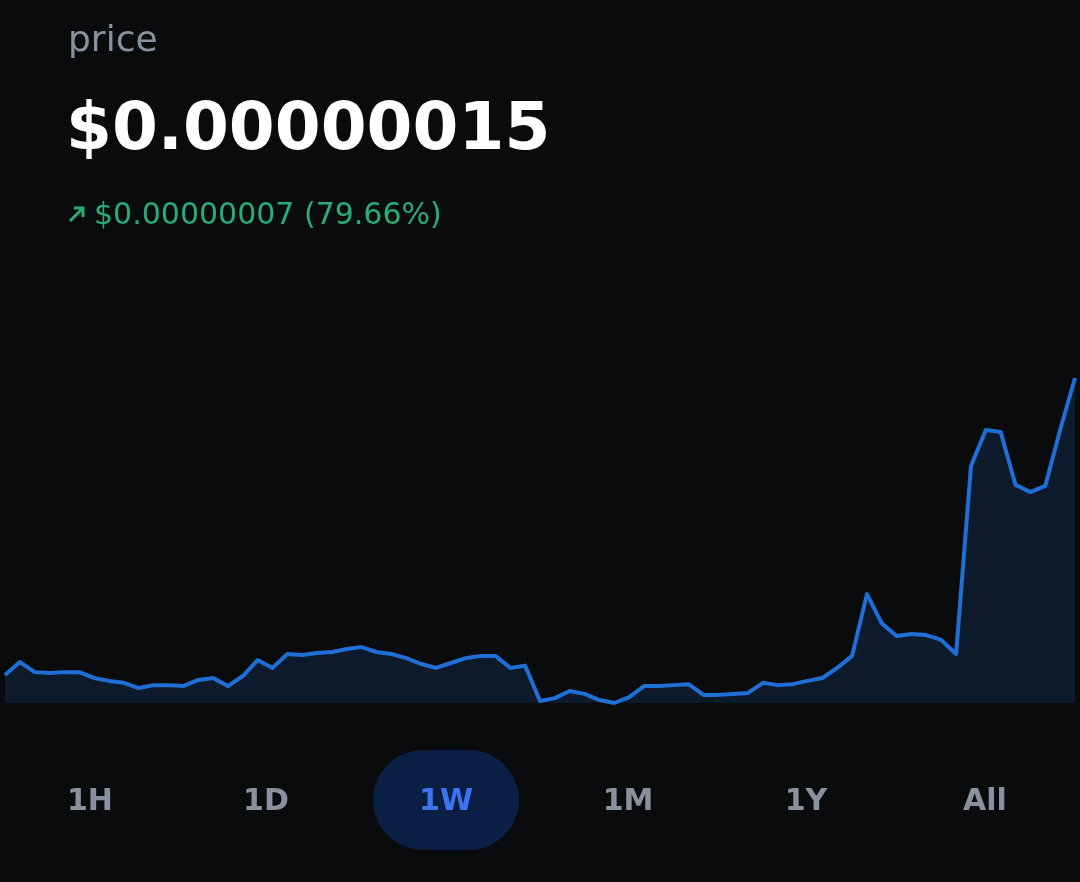 Image resolution: width=1080 pixels, height=882 pixels. Describe the element at coordinates (308, 126) in the screenshot. I see `chart-subtitle: $0.00000015` at that location.